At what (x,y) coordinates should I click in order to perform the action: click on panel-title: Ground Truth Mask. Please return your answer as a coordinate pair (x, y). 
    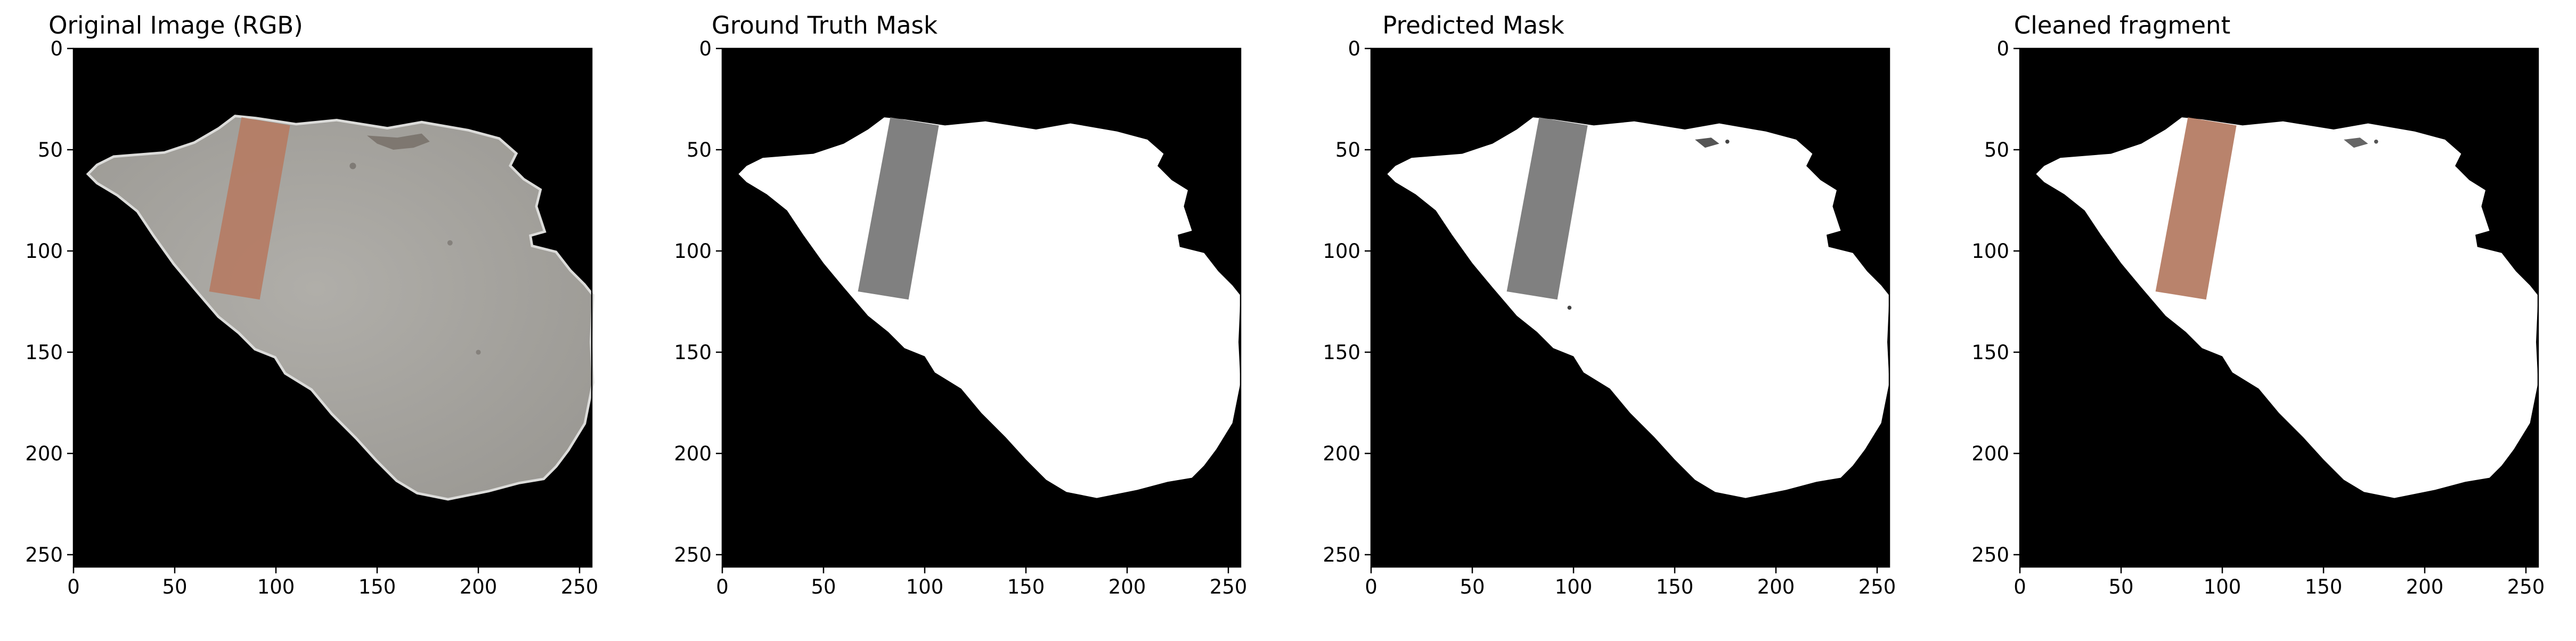
    Looking at the image, I should click on (825, 25).